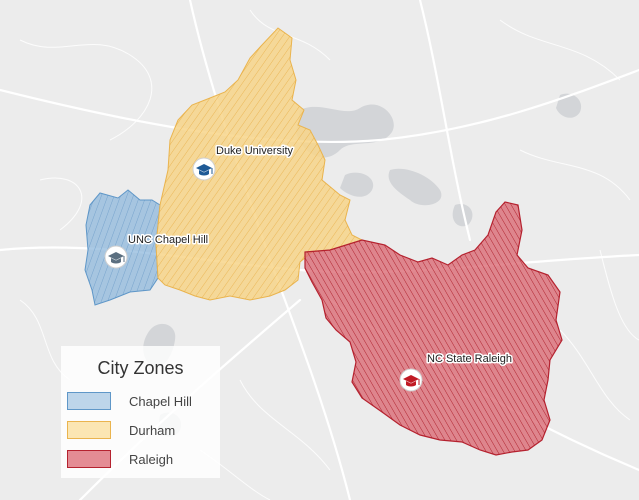  I want to click on legend-item-durham: Durham, so click(142, 431).